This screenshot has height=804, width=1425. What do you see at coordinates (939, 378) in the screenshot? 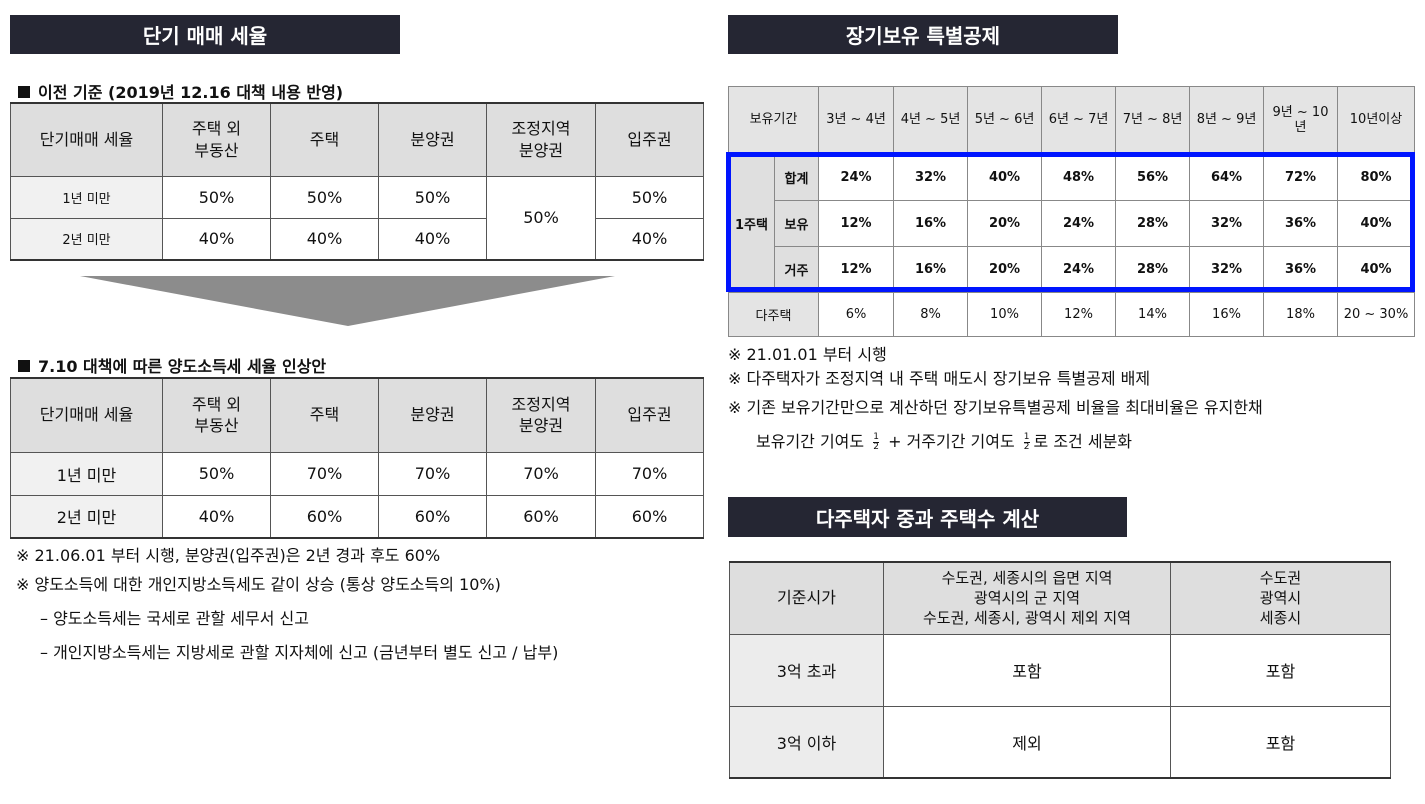
I see `note-line: ※ 다주택자가 조정지역 내 주택 매도시 장기보유 특별공제 배제` at bounding box center [939, 378].